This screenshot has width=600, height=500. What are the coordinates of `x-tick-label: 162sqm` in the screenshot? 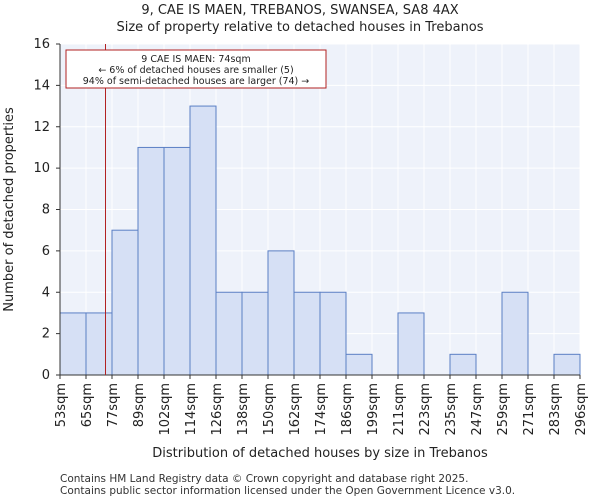 It's located at (295, 409).